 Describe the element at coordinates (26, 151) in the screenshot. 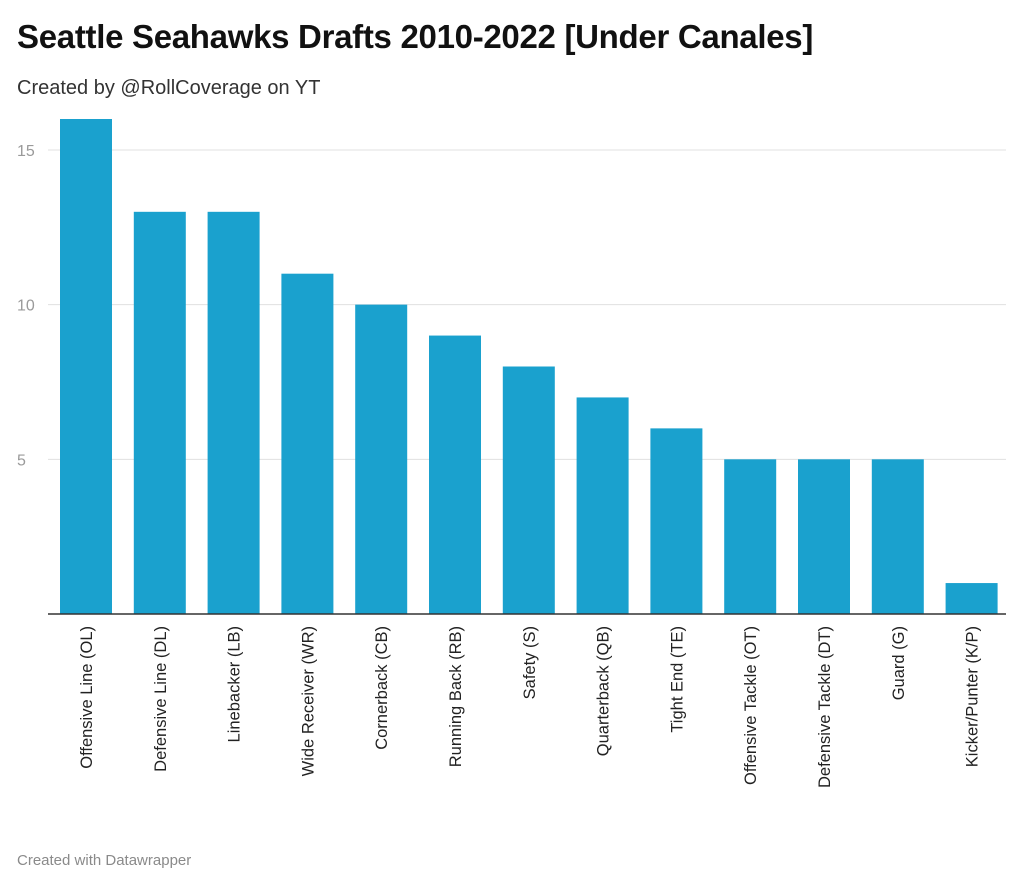

I see `y-tick-label: 15` at that location.